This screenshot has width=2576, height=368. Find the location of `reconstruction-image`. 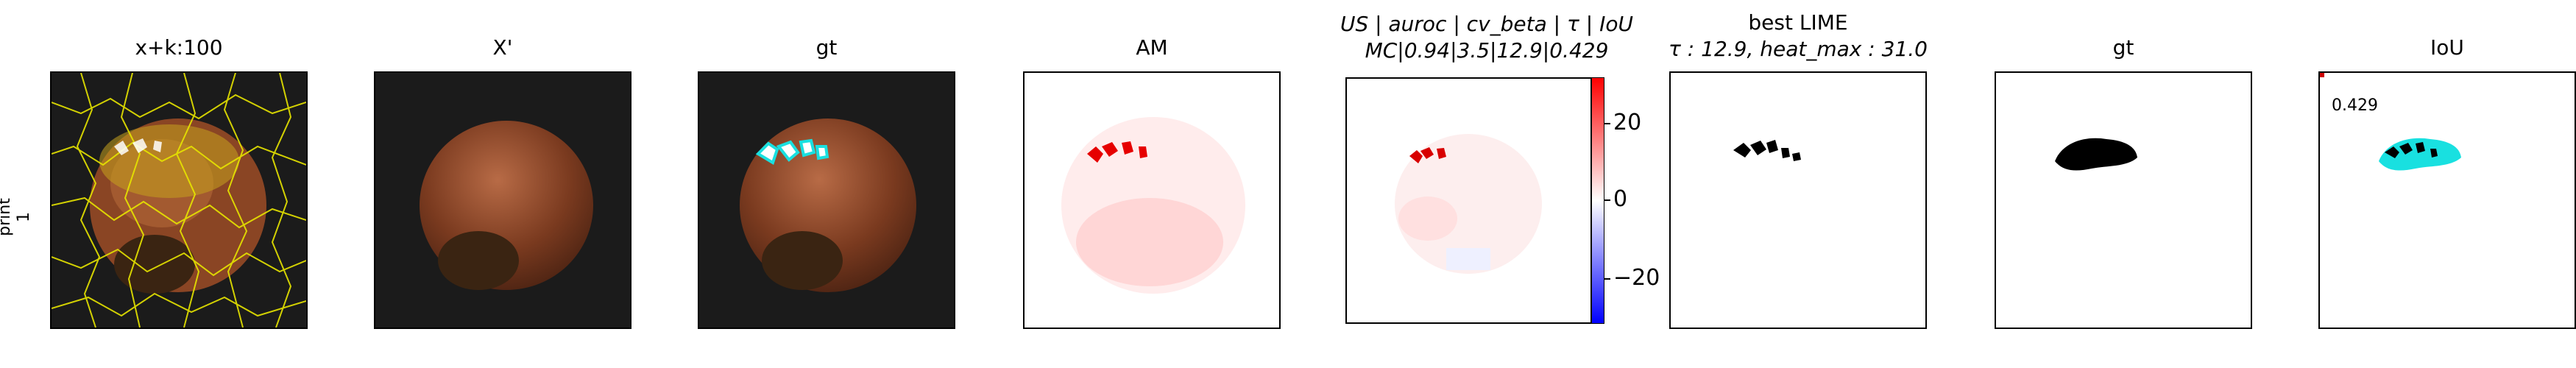

reconstruction-image is located at coordinates (503, 200).